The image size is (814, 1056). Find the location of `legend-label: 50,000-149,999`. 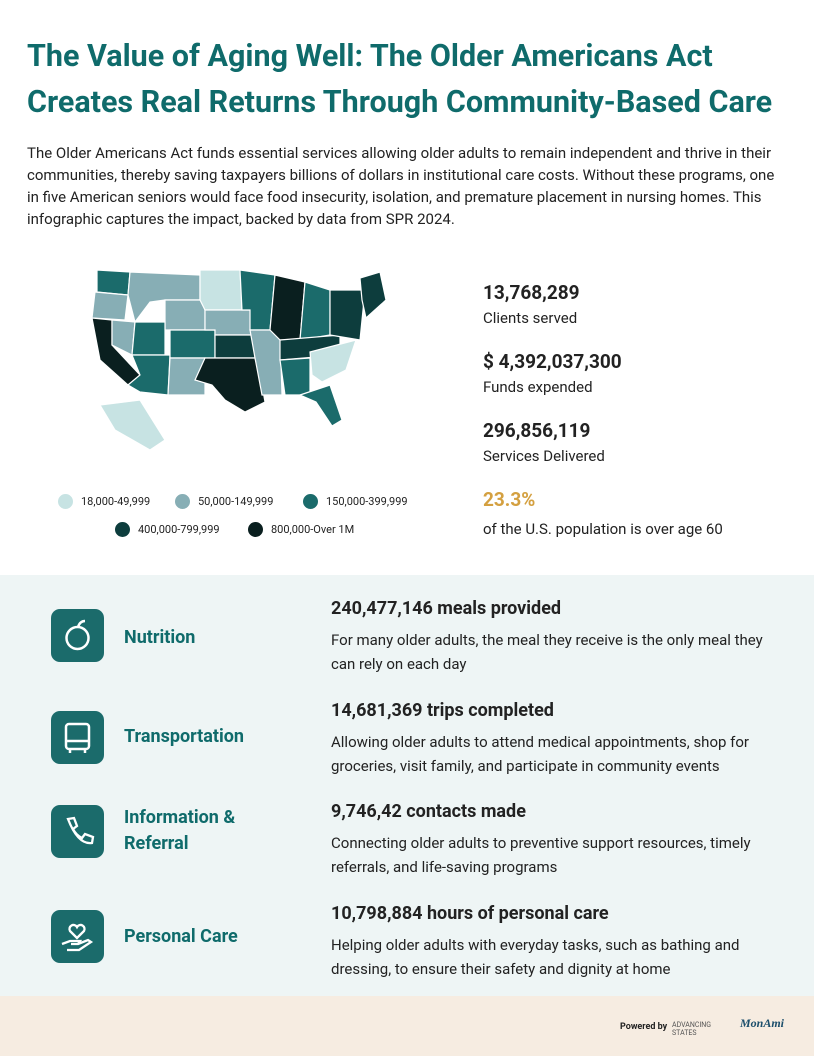

legend-label: 50,000-149,999 is located at coordinates (236, 501).